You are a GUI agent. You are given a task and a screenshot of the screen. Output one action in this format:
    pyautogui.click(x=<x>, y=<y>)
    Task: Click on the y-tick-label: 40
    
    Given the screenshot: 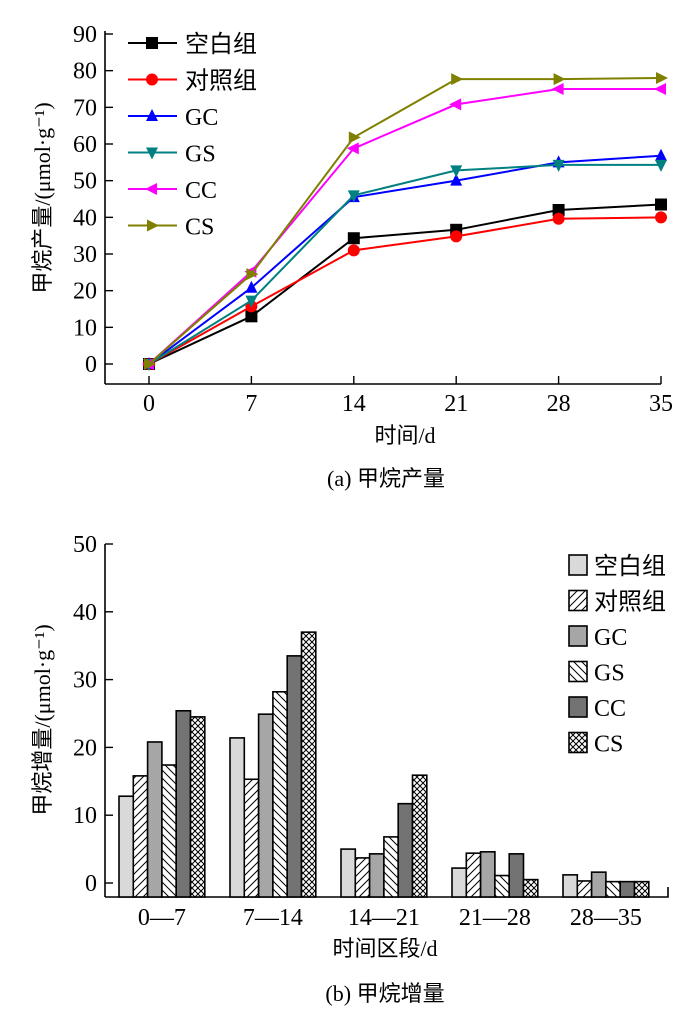 What is the action you would take?
    pyautogui.click(x=85, y=613)
    